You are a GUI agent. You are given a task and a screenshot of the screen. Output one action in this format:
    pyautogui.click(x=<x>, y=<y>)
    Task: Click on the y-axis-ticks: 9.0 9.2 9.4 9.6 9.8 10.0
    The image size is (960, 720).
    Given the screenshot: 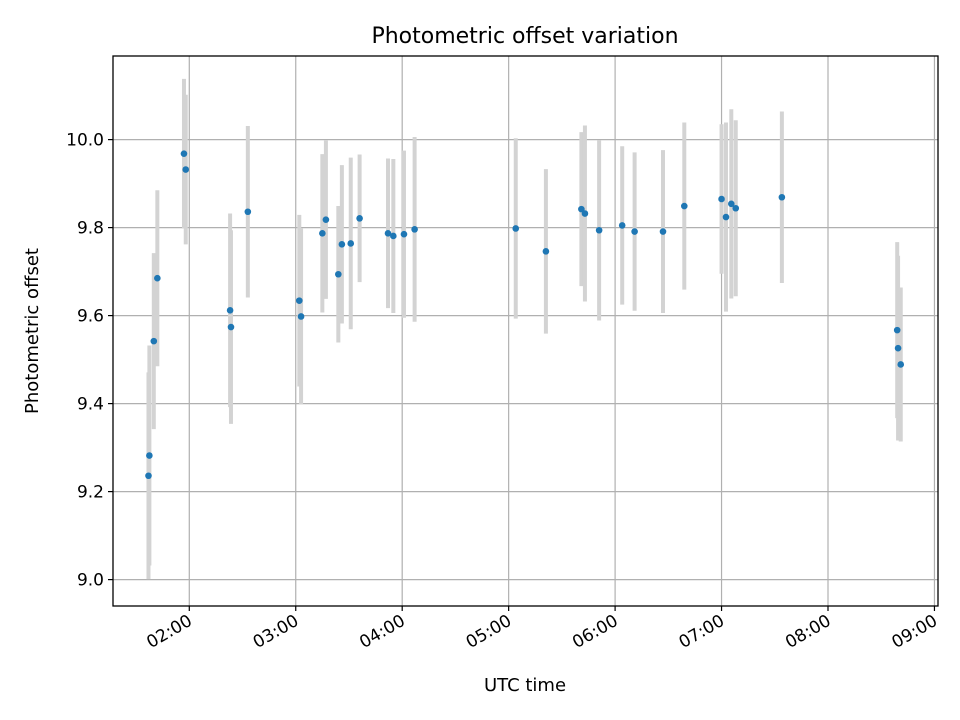 What is the action you would take?
    pyautogui.click(x=89, y=361)
    